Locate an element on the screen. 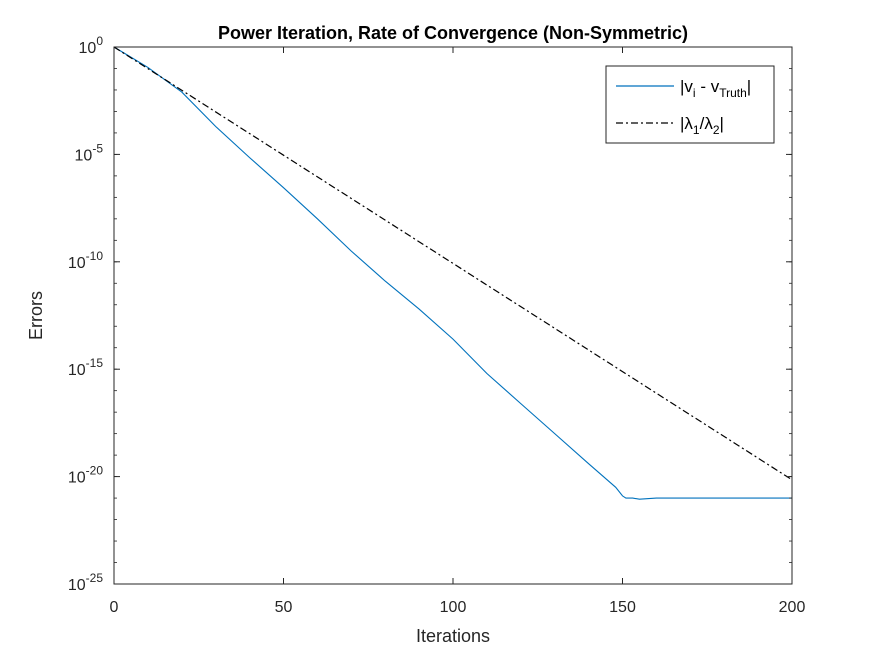 The image size is (875, 661). legend: |vi - vTruth| |λ1/λ2| is located at coordinates (690, 104).